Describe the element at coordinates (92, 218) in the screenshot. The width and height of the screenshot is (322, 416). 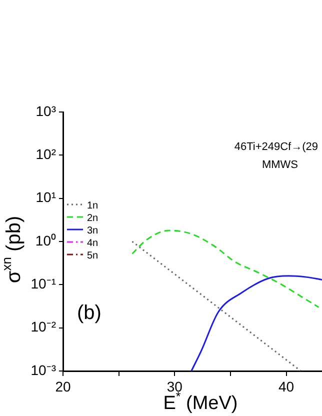
I see `legend-label: 2n` at that location.